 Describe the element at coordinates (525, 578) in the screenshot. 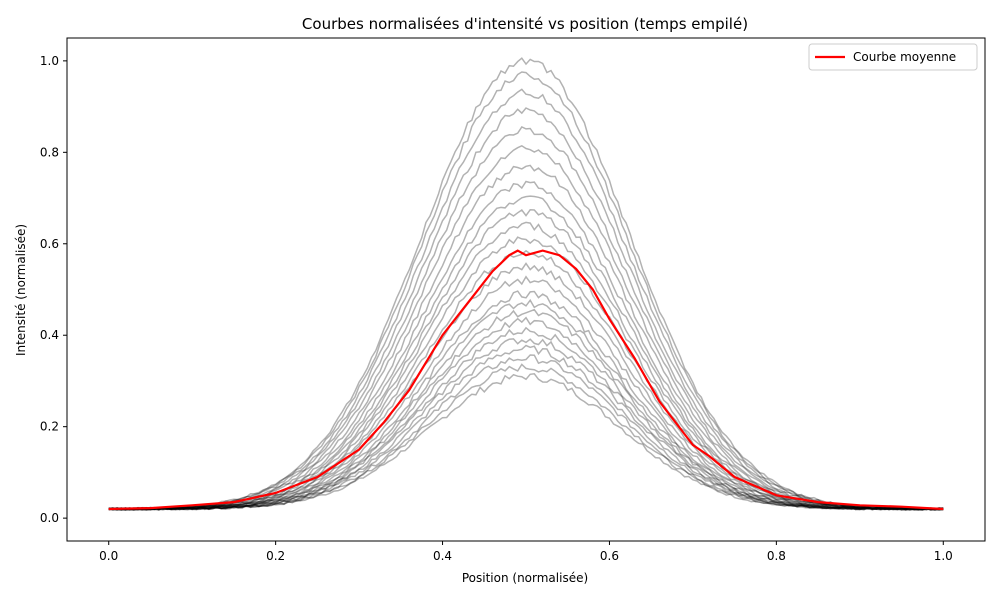

I see `x-axis-title: Position (normalisée)` at that location.